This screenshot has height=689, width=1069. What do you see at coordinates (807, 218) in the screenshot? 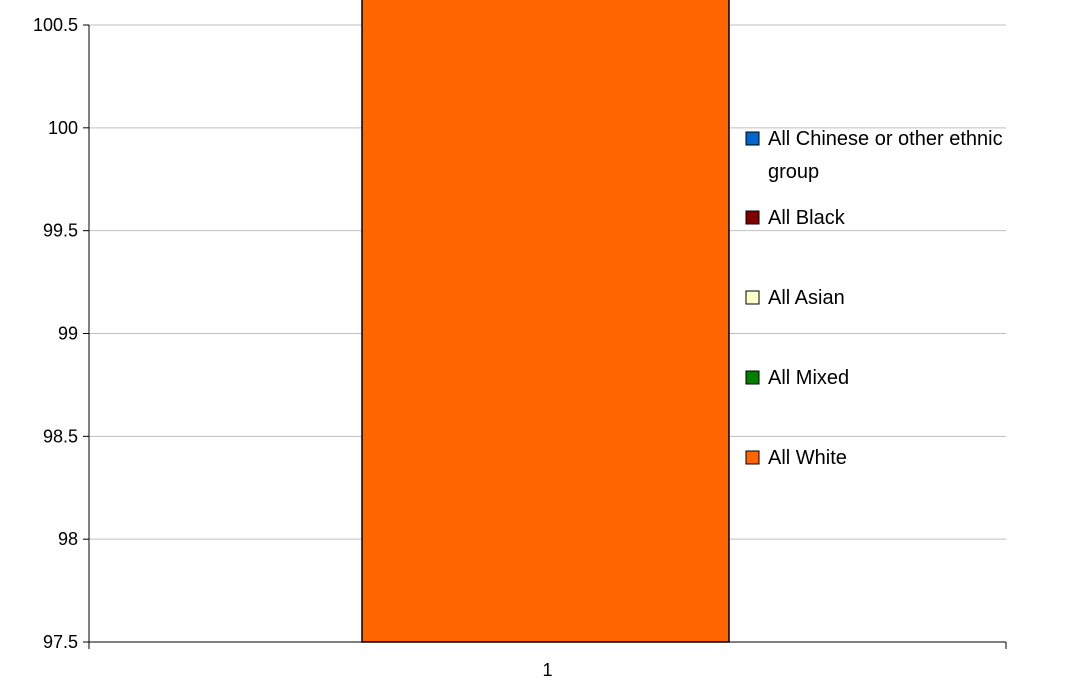
I see `legend-label: All Black` at bounding box center [807, 218].